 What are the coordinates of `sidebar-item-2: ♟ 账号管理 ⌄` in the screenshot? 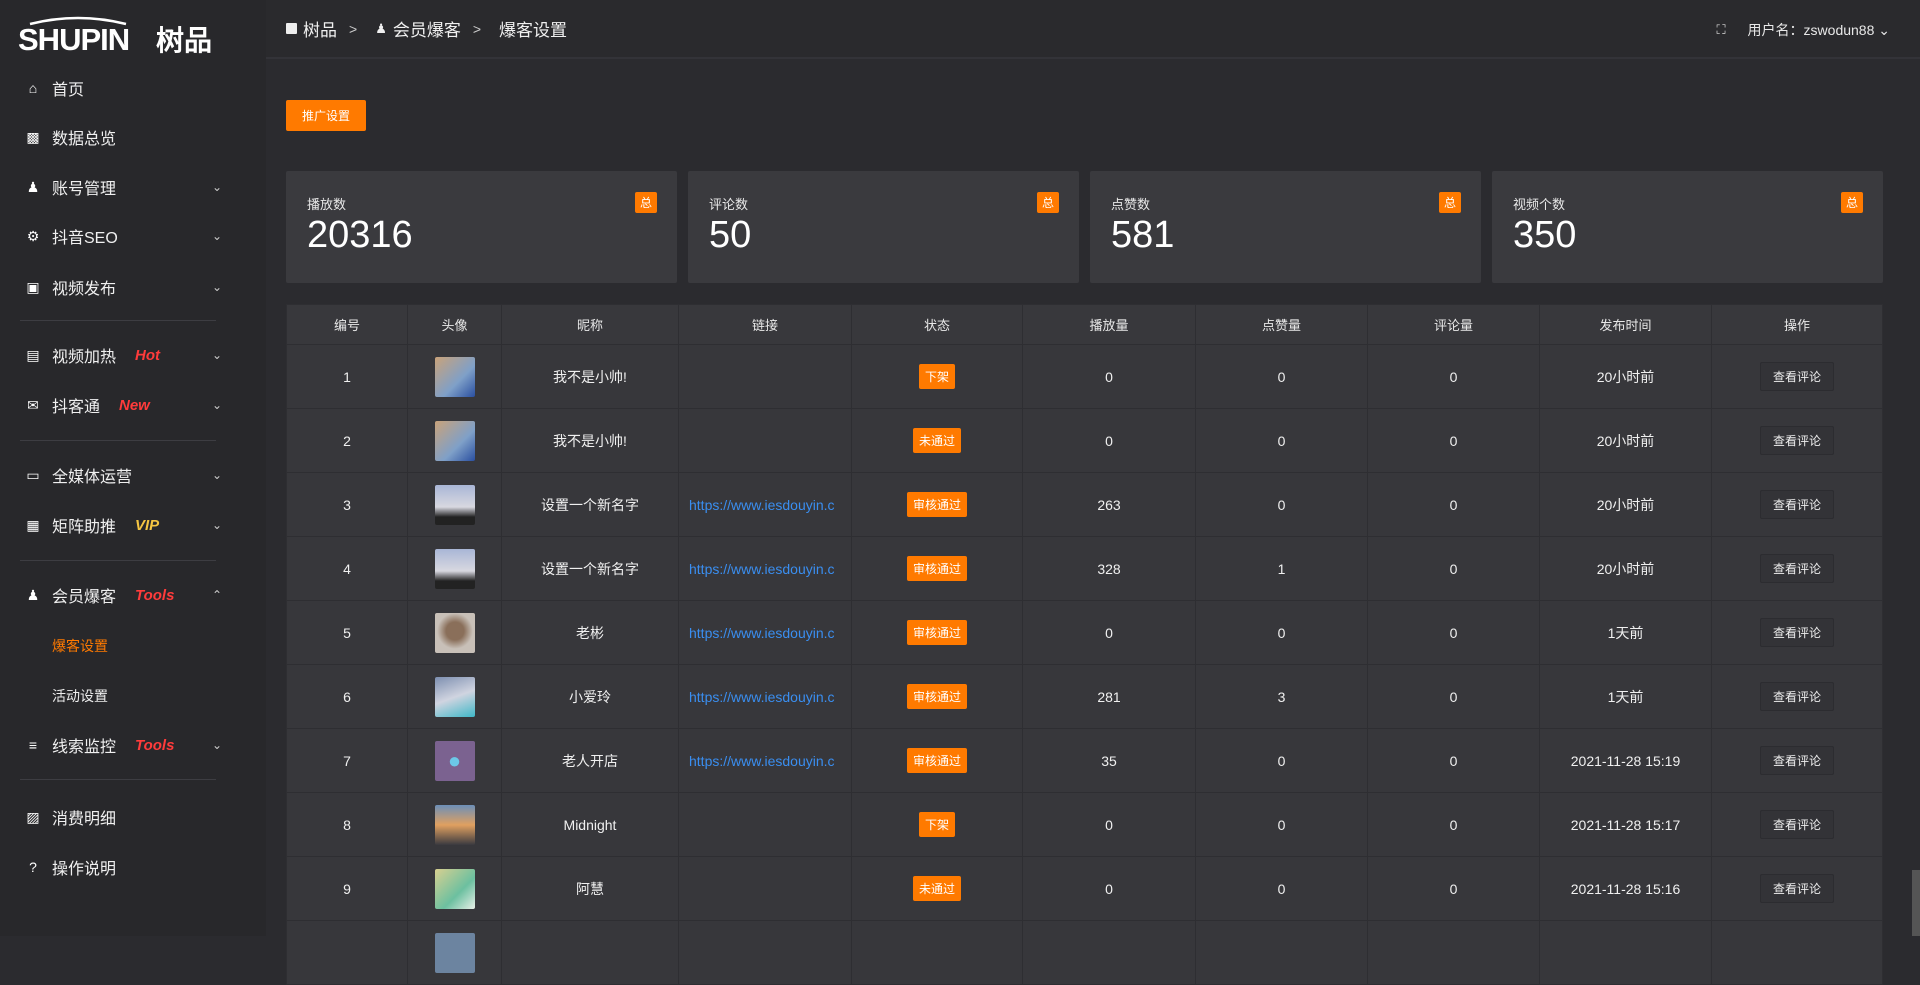 It's located at (133, 187).